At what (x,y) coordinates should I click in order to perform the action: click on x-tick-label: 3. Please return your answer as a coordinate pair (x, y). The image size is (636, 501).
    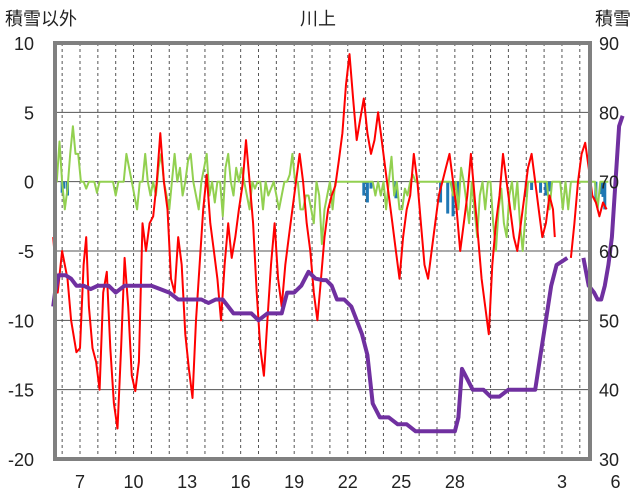
    Looking at the image, I should click on (562, 482).